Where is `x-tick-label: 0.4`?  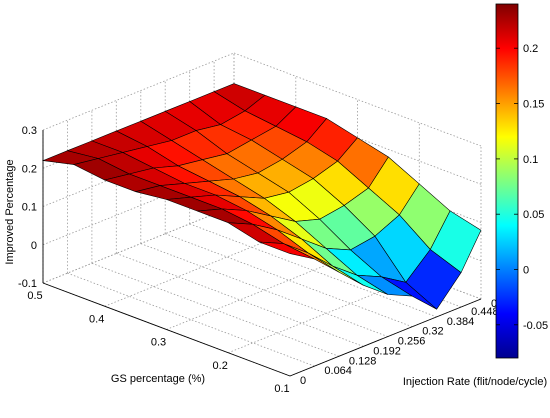
x-tick-label: 0.4 is located at coordinates (96, 319).